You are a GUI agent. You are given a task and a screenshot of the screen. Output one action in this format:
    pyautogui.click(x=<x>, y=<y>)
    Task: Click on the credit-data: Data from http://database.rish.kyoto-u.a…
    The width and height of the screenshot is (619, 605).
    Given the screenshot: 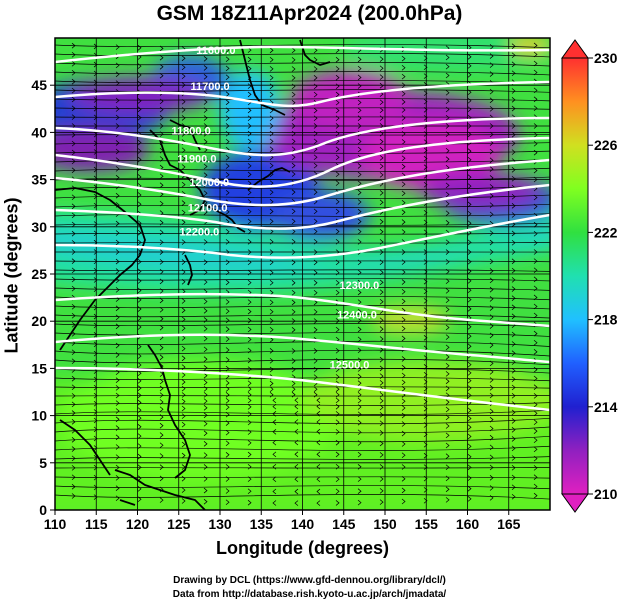 What is the action you would take?
    pyautogui.click(x=309, y=594)
    